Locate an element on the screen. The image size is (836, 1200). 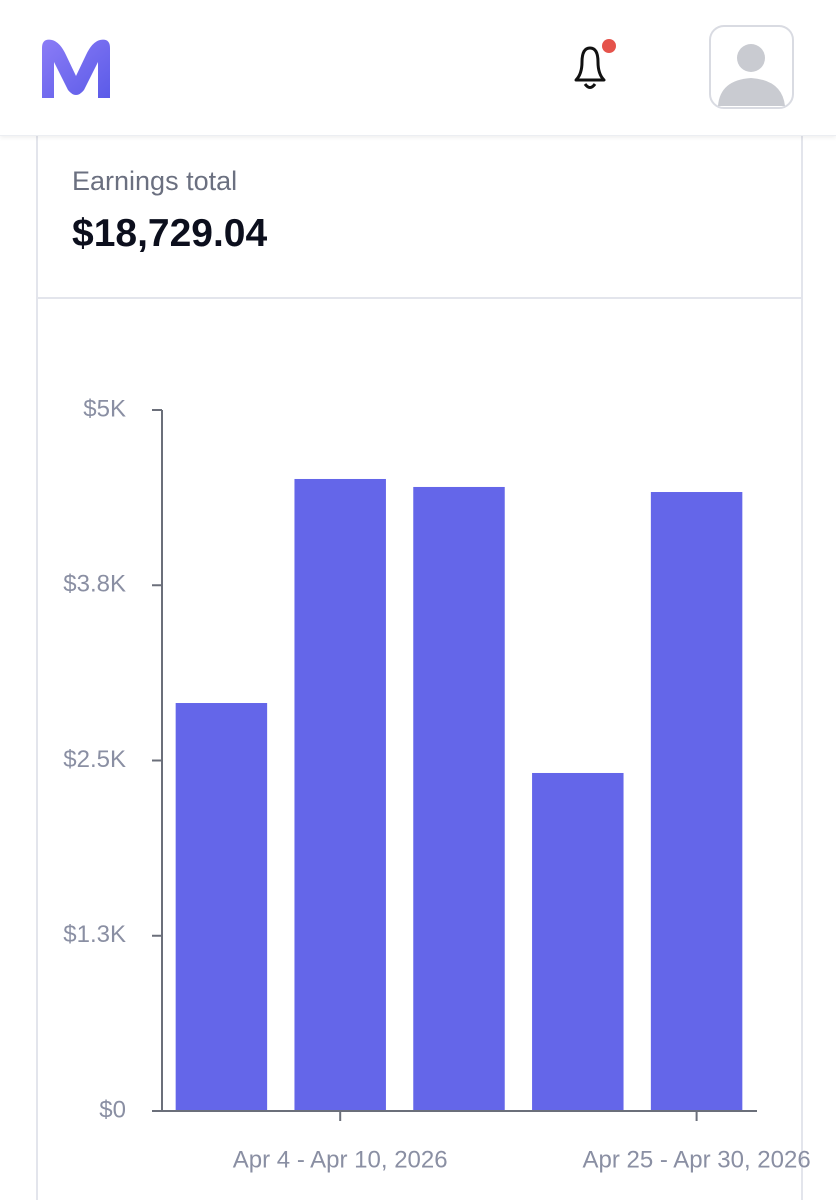
avatar-button is located at coordinates (751, 67).